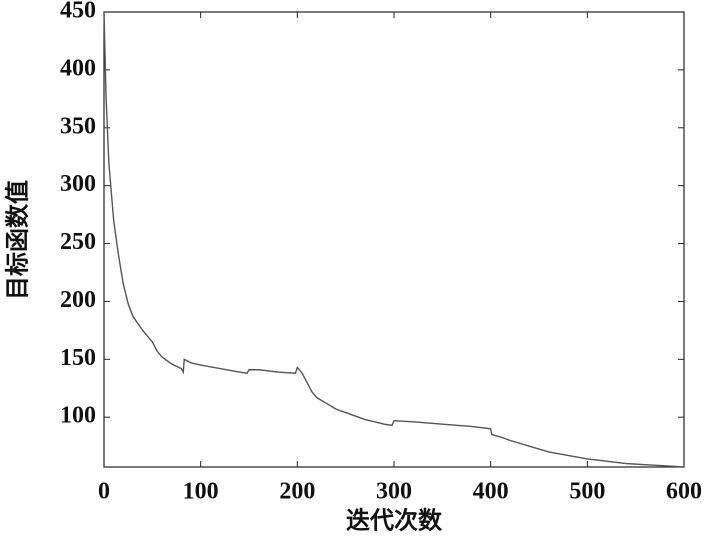 Image resolution: width=709 pixels, height=541 pixels. Describe the element at coordinates (78, 416) in the screenshot. I see `y-tick-label: 100` at that location.